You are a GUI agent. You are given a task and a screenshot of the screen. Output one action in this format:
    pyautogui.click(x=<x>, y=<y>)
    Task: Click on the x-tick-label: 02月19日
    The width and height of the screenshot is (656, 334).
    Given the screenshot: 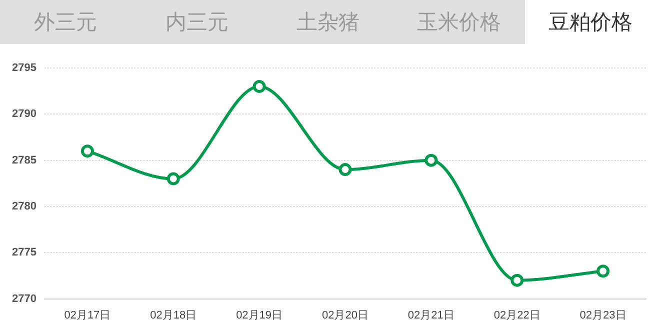 What is the action you would take?
    pyautogui.click(x=259, y=315)
    